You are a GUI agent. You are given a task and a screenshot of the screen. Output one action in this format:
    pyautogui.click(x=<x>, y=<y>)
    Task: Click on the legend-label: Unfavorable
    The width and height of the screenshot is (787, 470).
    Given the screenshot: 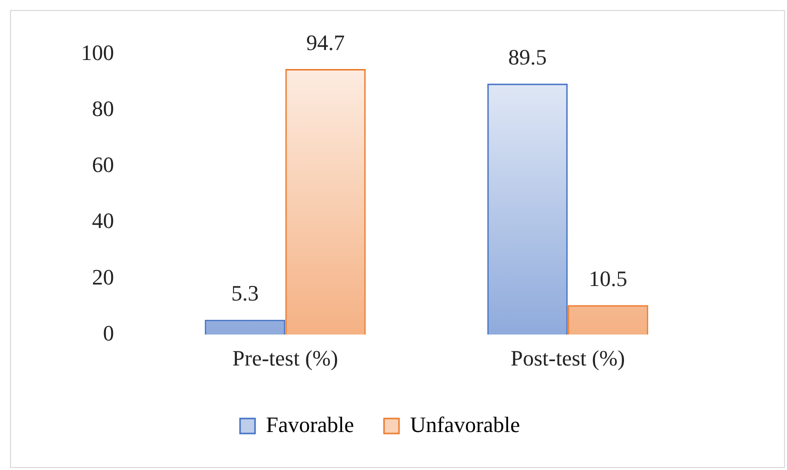 What is the action you would take?
    pyautogui.click(x=465, y=424)
    